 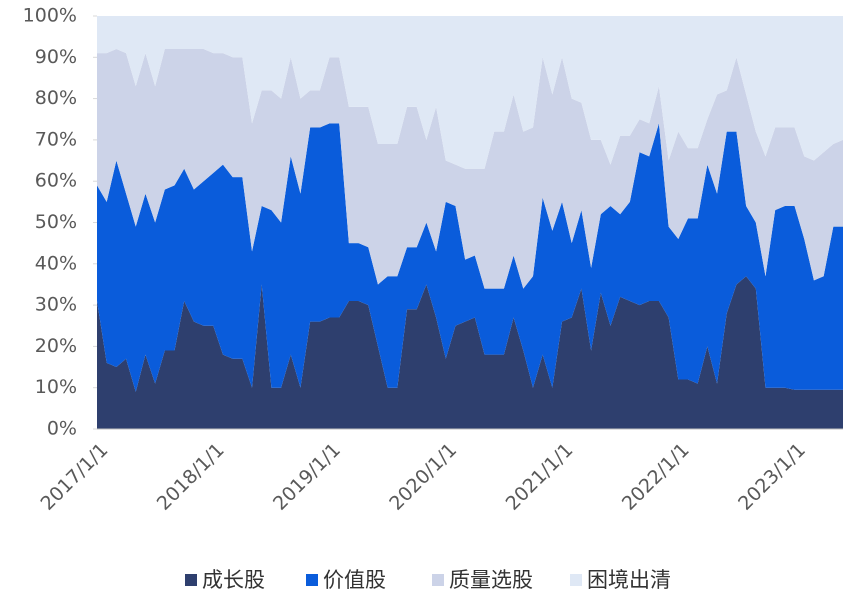 What do you see at coordinates (307, 477) in the screenshot?
I see `x-tick-label: 2019/1/1` at bounding box center [307, 477].